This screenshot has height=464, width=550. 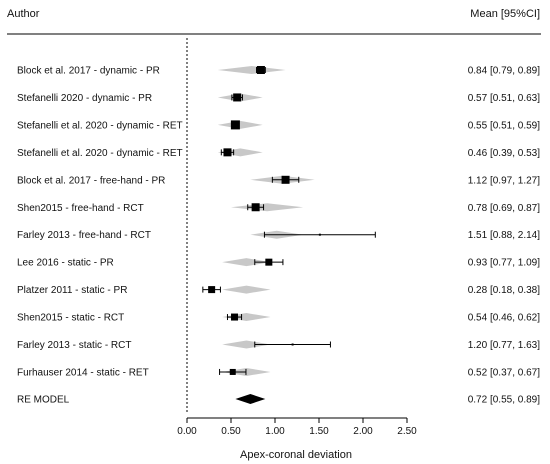 What do you see at coordinates (504, 372) in the screenshot?
I see `ci-text: 0.52 [0.37, 0.67]` at bounding box center [504, 372].